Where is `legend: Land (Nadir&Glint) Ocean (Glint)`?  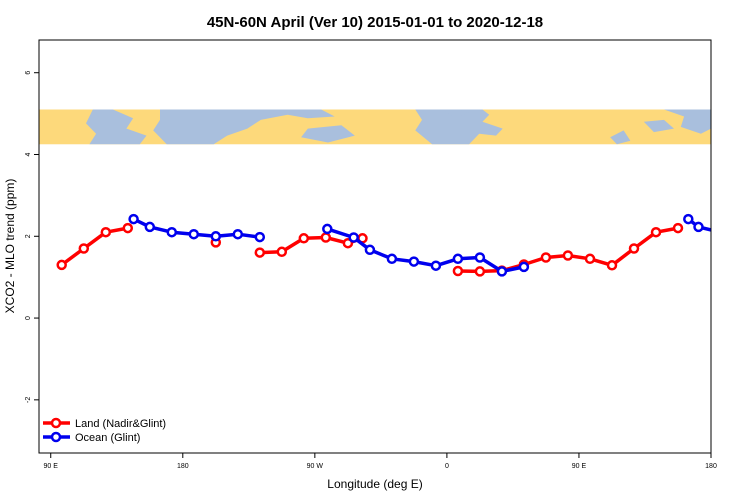 legend: Land (Nadir&Glint) Ocean (Glint) is located at coordinates (104, 430).